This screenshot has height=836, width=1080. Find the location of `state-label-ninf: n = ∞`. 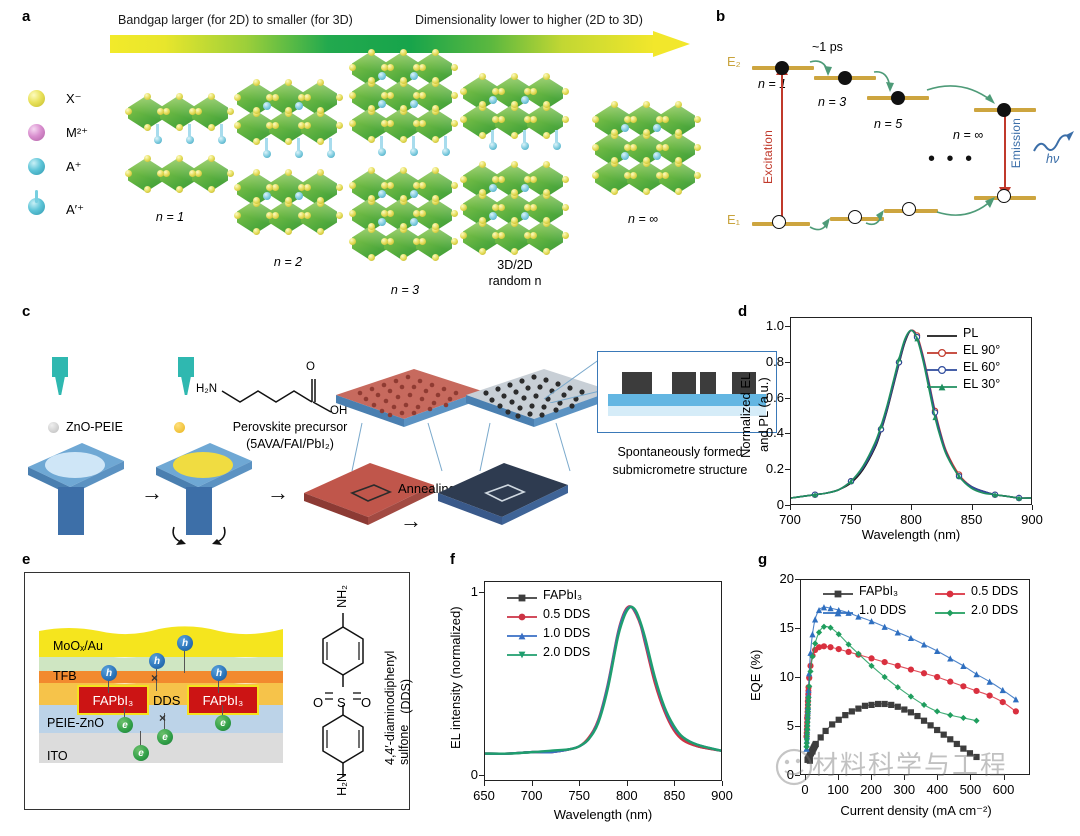

state-label-ninf: n = ∞ is located at coordinates (968, 135).